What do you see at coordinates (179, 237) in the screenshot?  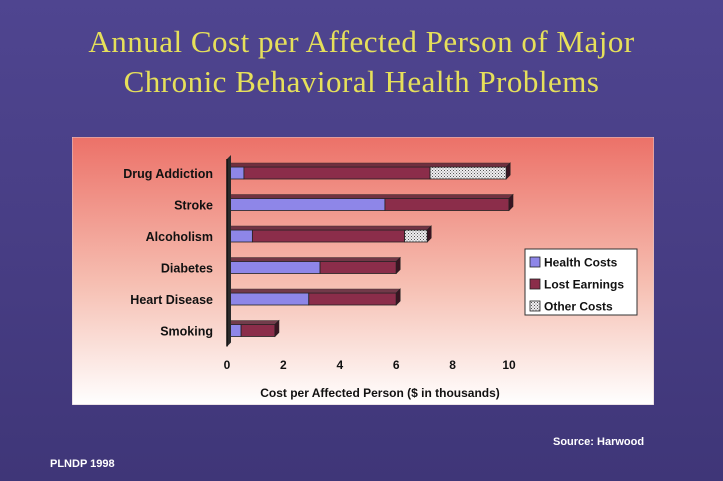 I see `category-label: Alcoholism` at bounding box center [179, 237].